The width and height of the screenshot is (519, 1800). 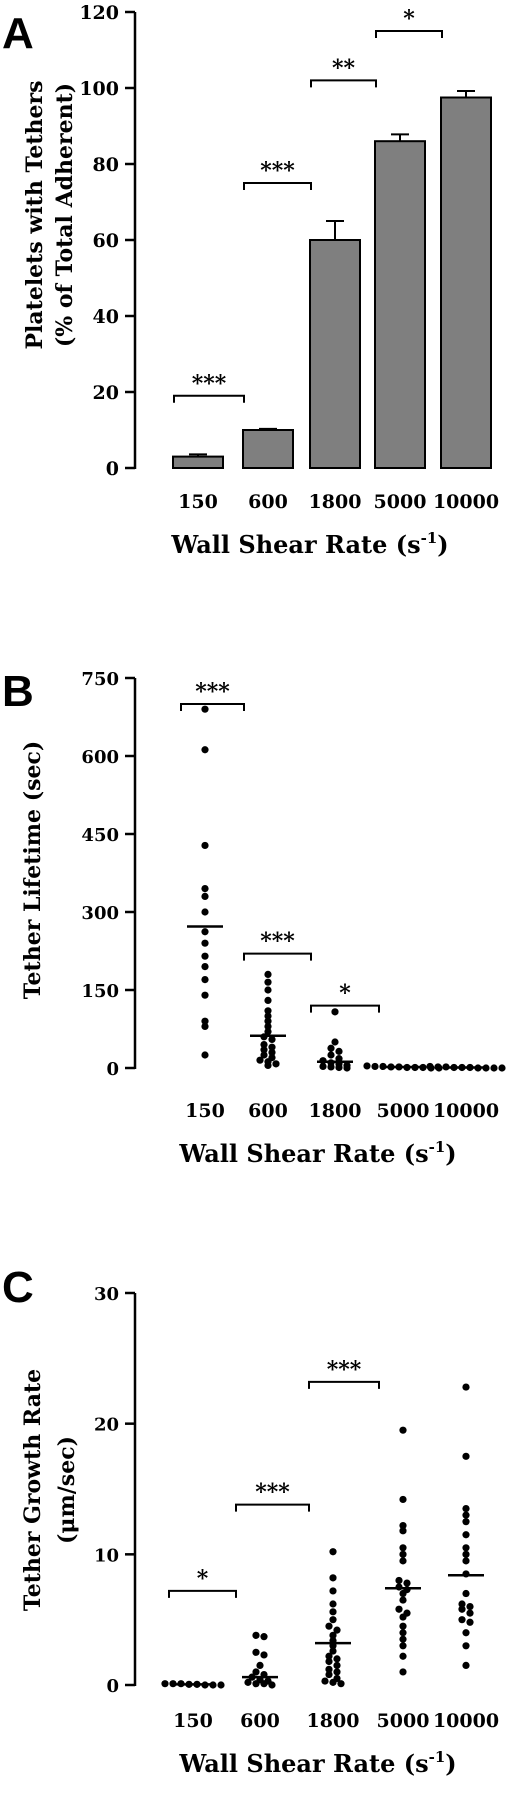 I want to click on significance-label: **, so click(x=344, y=68).